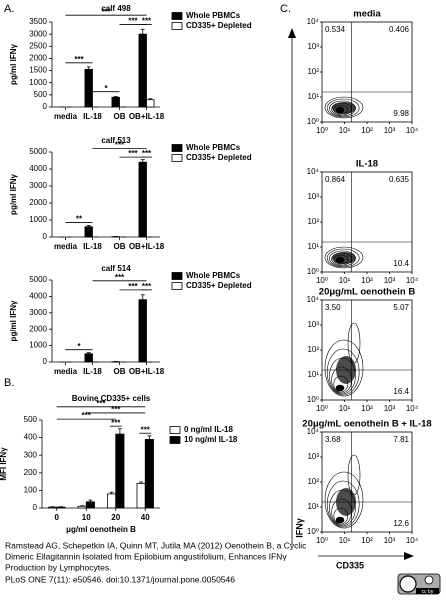 This screenshot has width=446, height=605. Describe the element at coordinates (419, 584) in the screenshot. I see `license-badge: cc by` at that location.